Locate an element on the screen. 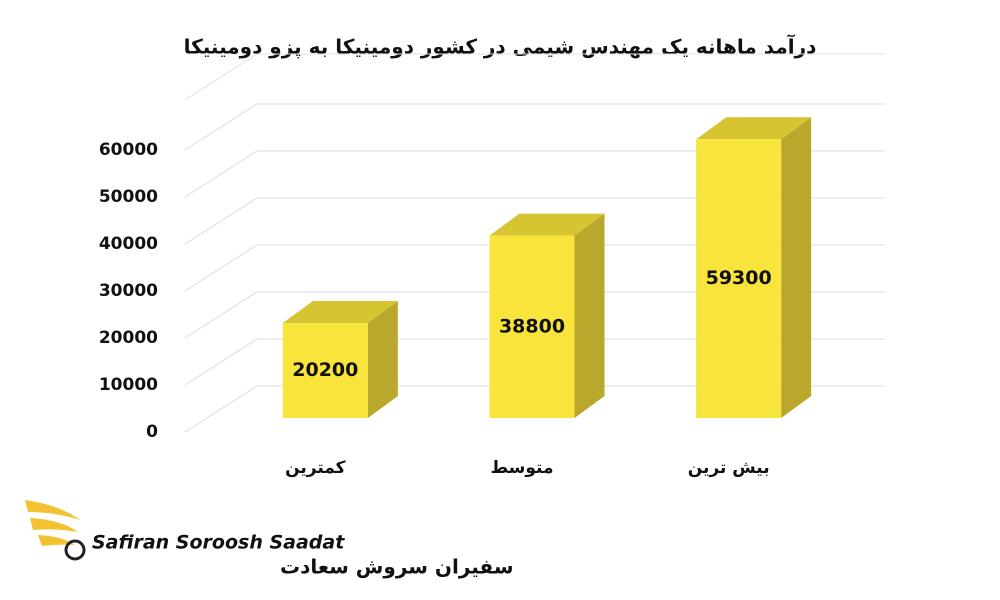 Image resolution: width=1000 pixels, height=600 pixels. y-tick-label: 50000 is located at coordinates (128, 197).